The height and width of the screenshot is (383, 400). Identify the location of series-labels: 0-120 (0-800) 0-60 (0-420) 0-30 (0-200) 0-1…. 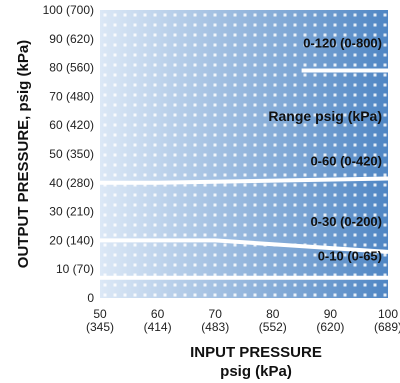
(342, 149).